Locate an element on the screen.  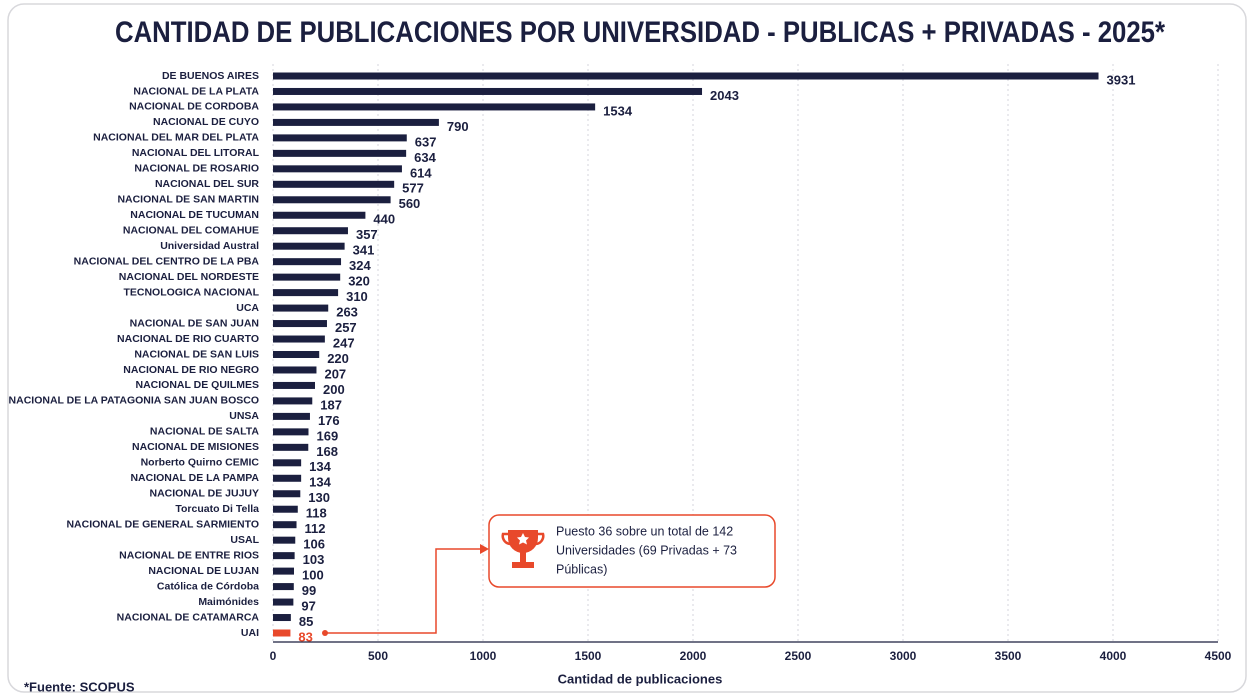
x-tick-label: 3000 is located at coordinates (903, 656).